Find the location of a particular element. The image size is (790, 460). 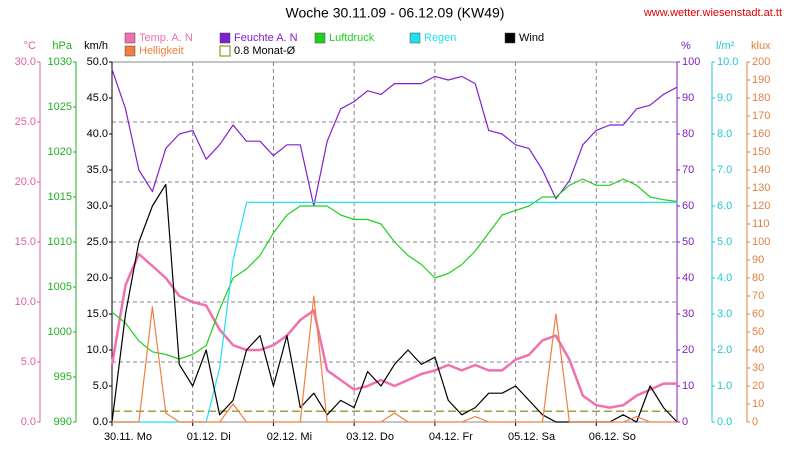

y-tick-label: 160 is located at coordinates (761, 134).